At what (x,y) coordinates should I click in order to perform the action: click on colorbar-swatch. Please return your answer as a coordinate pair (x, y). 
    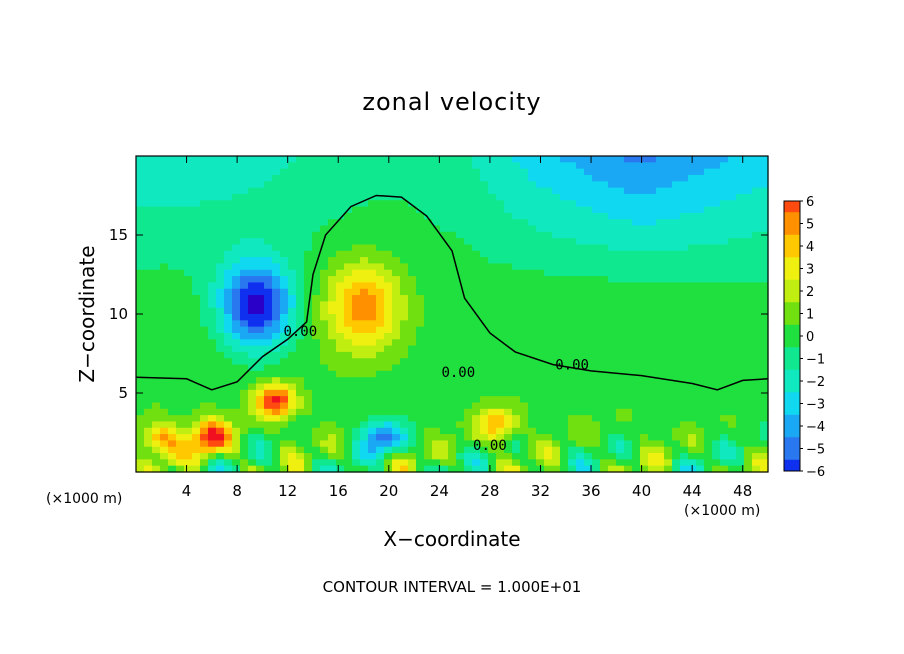
    Looking at the image, I should click on (792, 432).